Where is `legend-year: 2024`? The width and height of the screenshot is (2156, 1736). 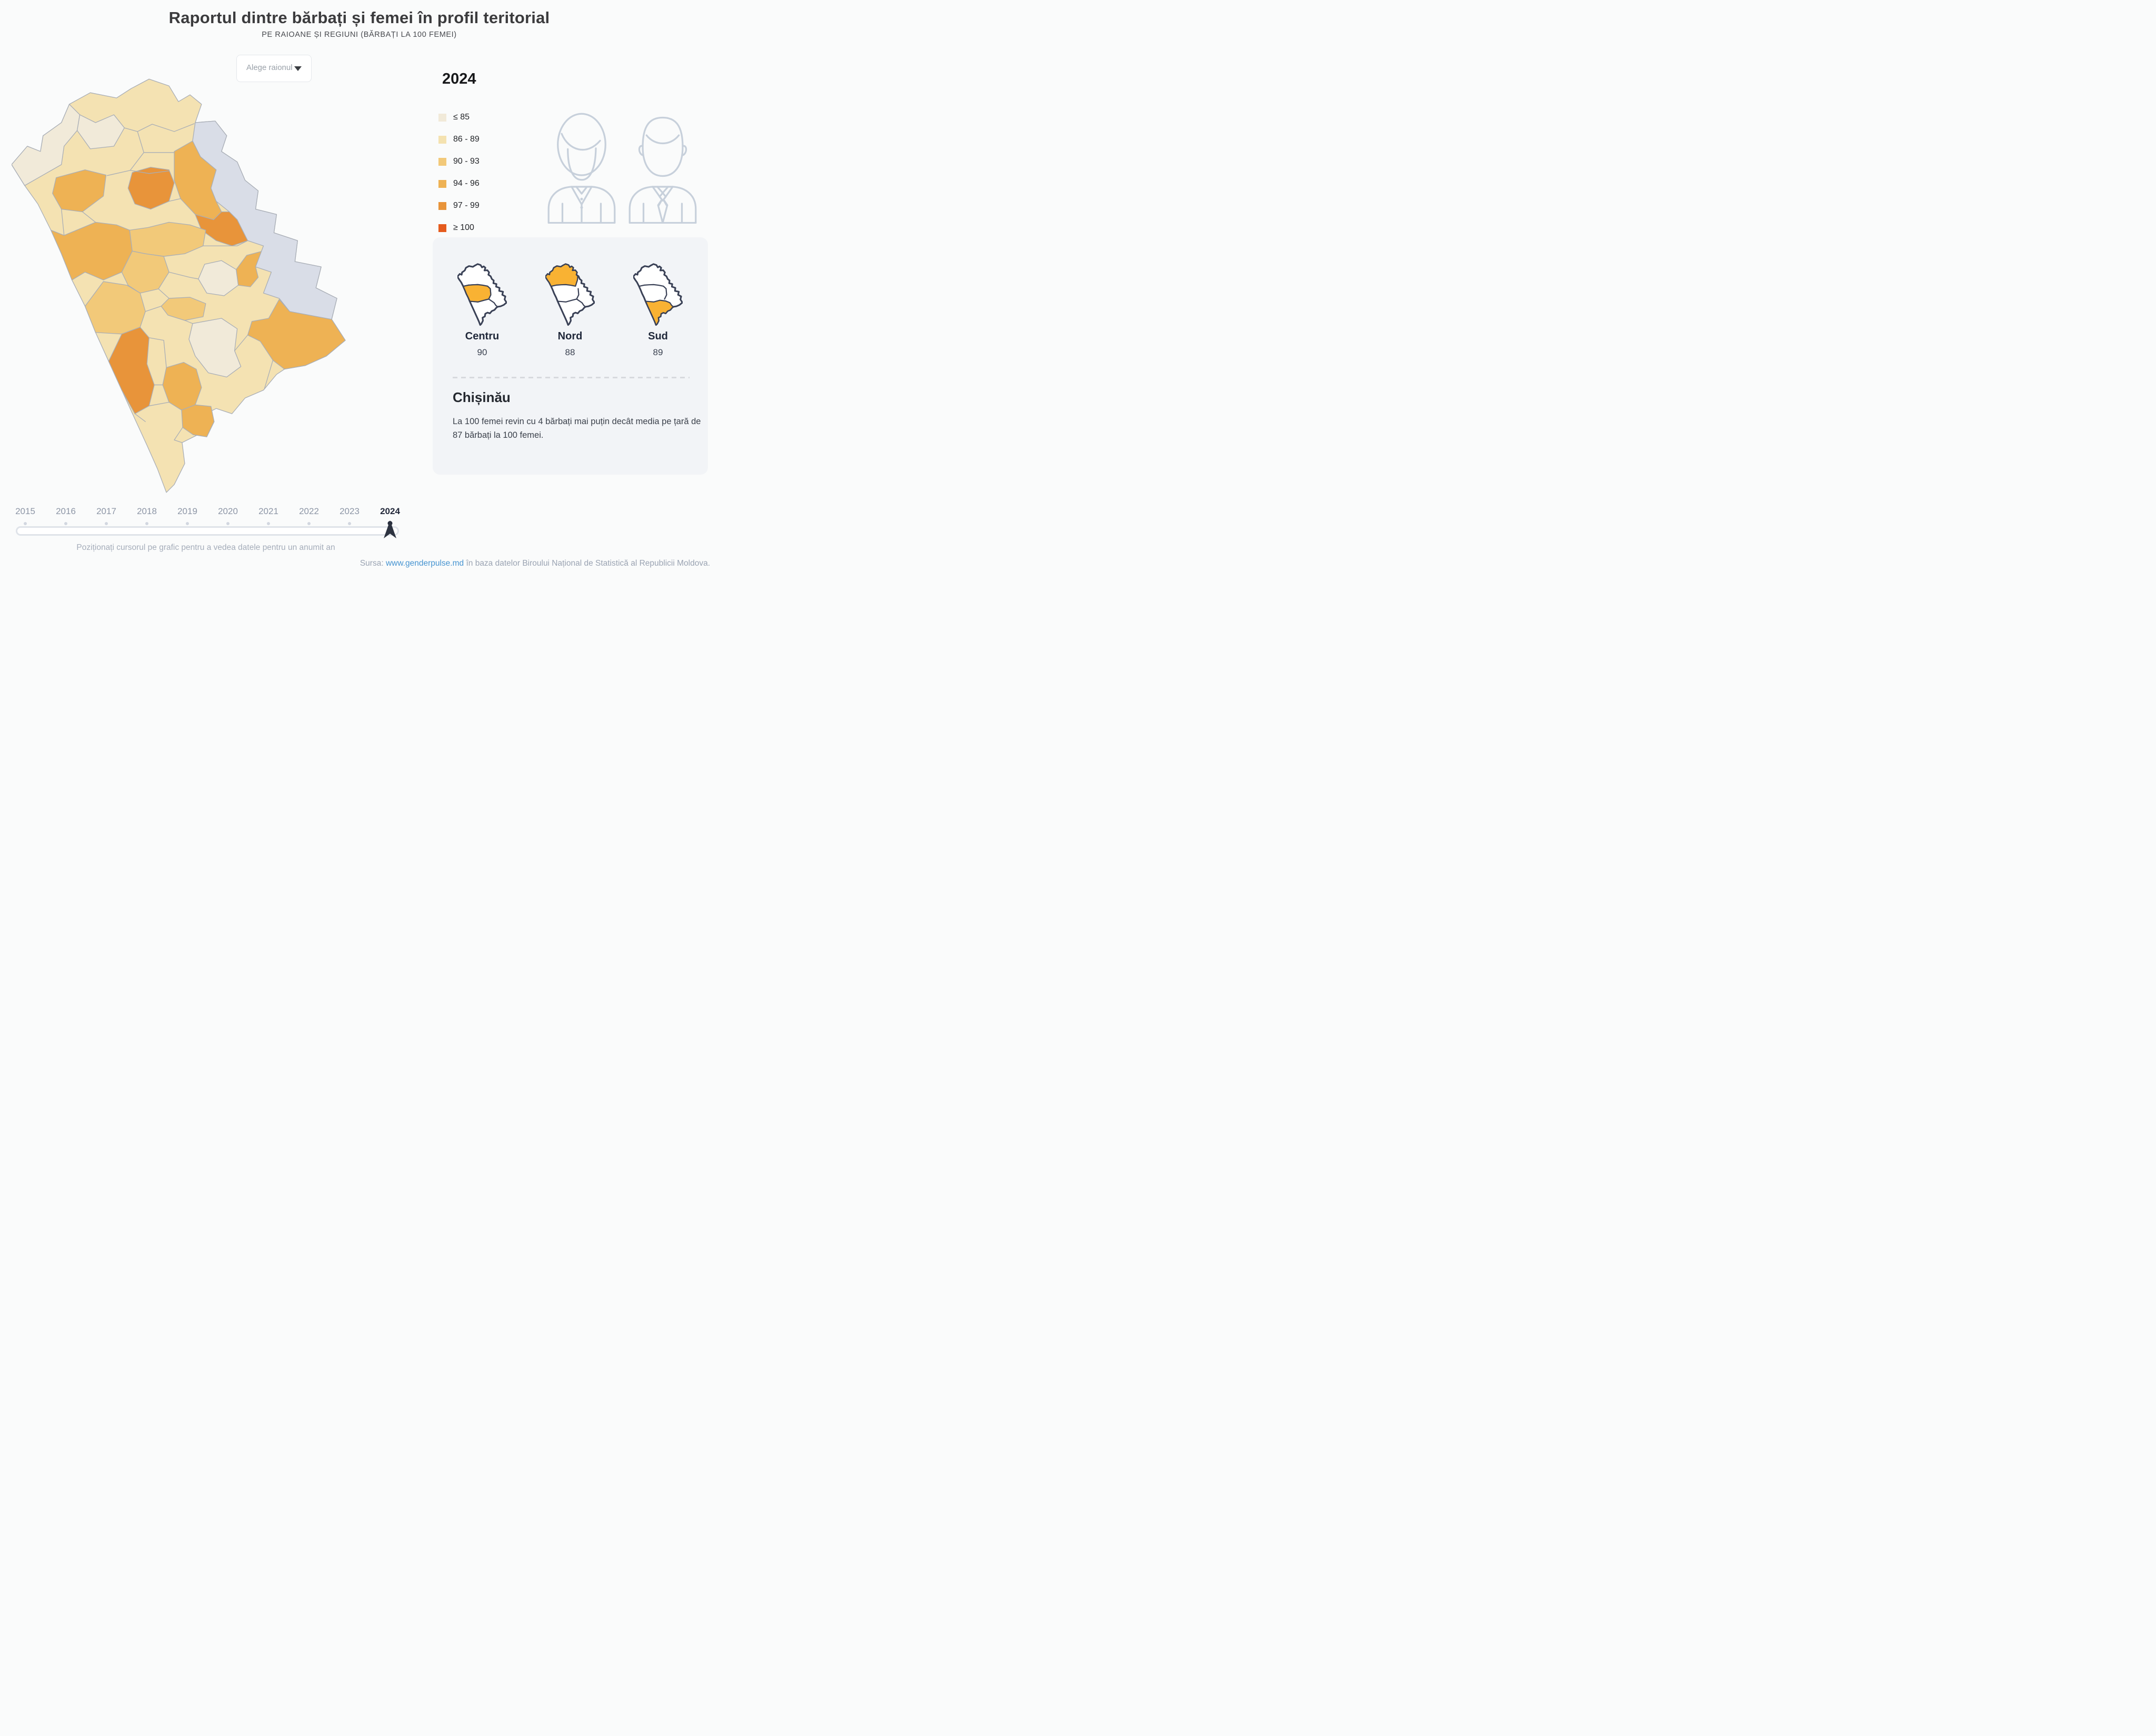
legend-year: 2024 is located at coordinates (459, 79).